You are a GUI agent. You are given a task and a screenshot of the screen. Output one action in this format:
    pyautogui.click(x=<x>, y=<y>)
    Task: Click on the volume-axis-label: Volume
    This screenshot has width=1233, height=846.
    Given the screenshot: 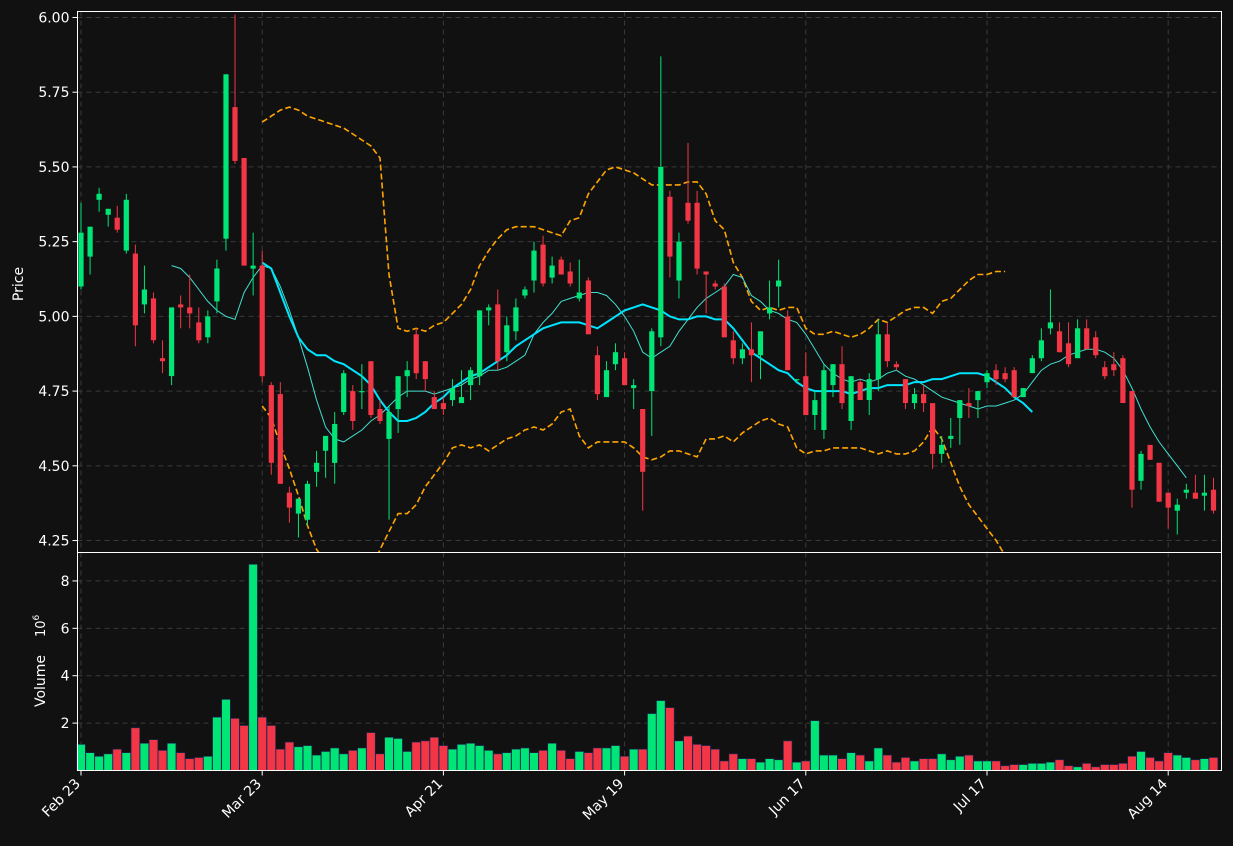 What is the action you would take?
    pyautogui.click(x=41, y=681)
    